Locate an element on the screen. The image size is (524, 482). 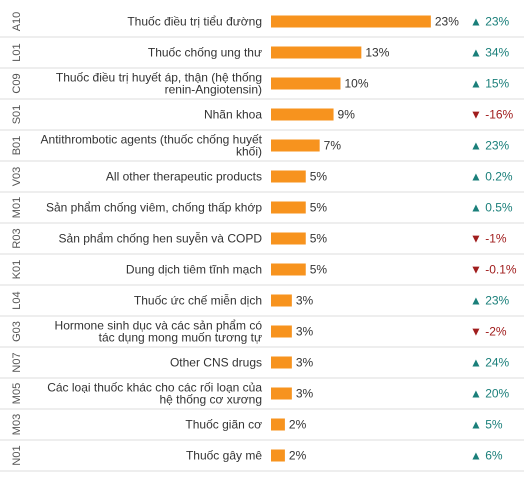
category-label: Thuốc điều trị huyết áp, thận (hệ thống is located at coordinates (159, 78).